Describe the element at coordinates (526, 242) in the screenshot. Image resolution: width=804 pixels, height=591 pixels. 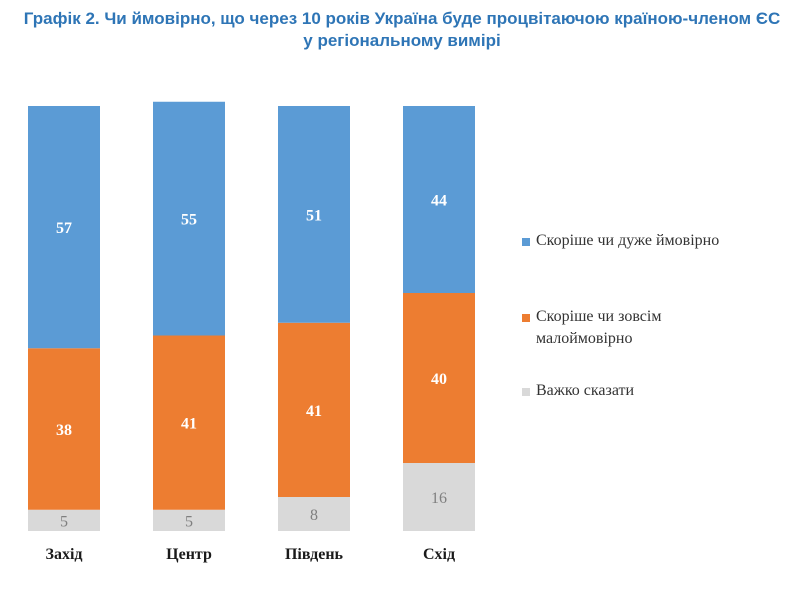
I see `legend-swatch-likely` at that location.